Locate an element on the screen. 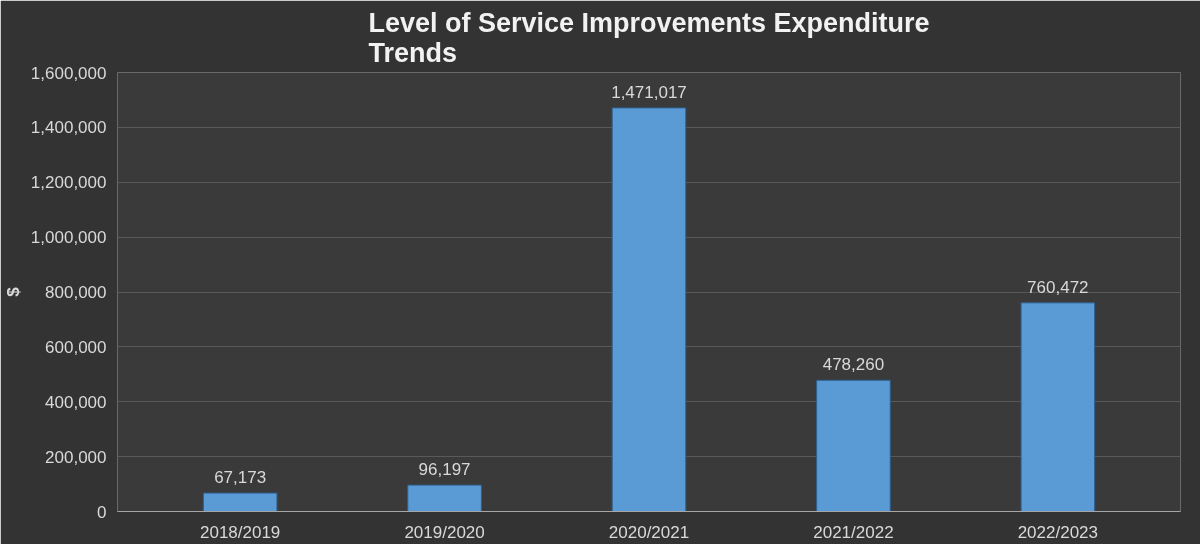 Image resolution: width=1200 pixels, height=544 pixels. y-tick-label: 200,000 is located at coordinates (76, 457).